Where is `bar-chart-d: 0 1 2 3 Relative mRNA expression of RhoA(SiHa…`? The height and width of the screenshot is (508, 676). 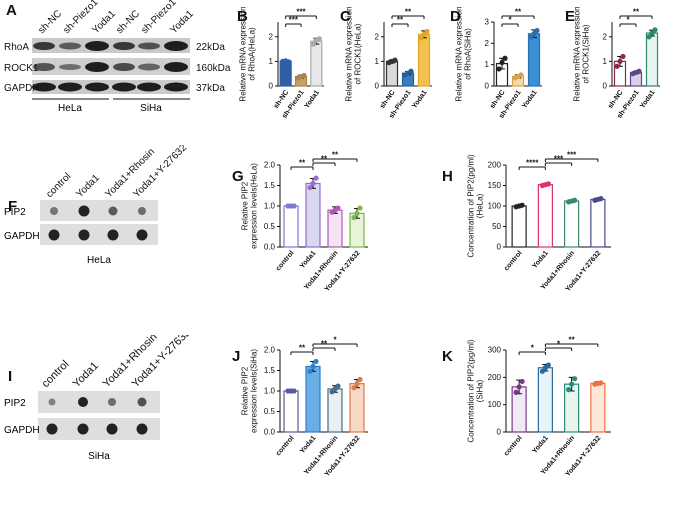 bar-chart-d: 0 1 2 3 Relative mRNA expression of RhoA(SiHa… is located at coordinates (498, 63).